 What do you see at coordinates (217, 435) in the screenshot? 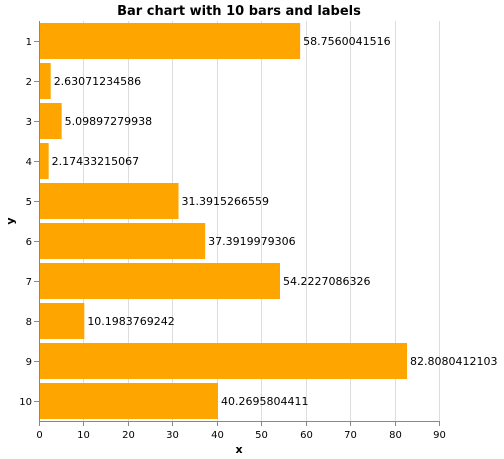
I see `x-tick-label-4: 40` at bounding box center [217, 435].